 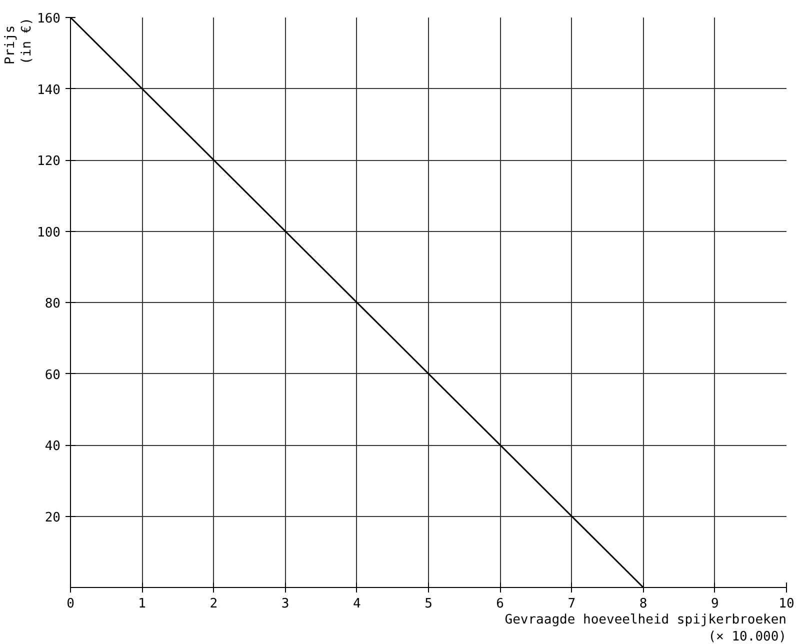 What do you see at coordinates (786, 604) in the screenshot?
I see `x-tick-label: 10` at bounding box center [786, 604].